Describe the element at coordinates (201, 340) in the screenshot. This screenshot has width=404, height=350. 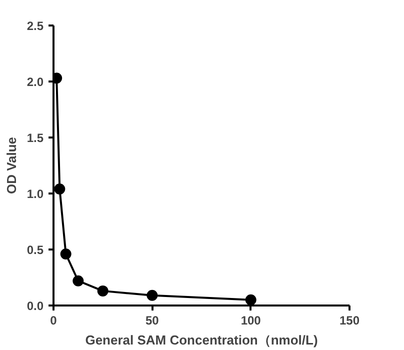
I see `x-axis-title: General SAM Concentration（nmol/L)` at that location.